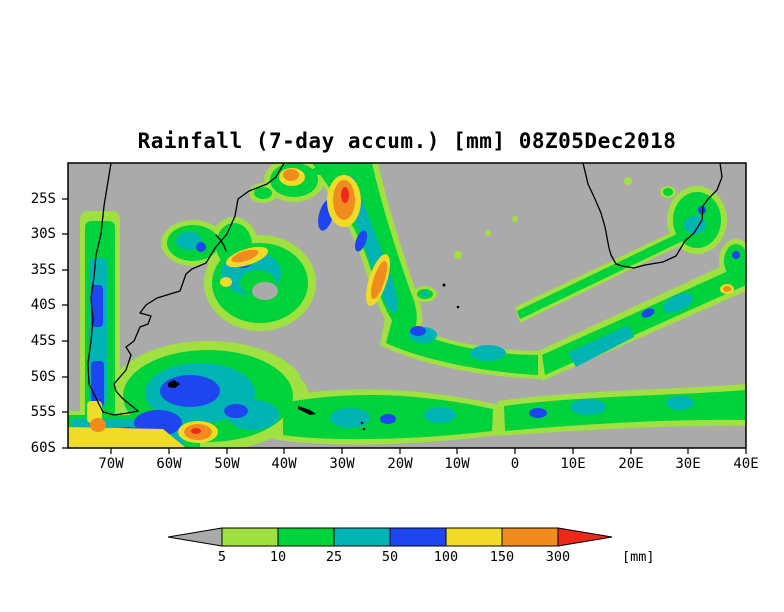 The width and height of the screenshot is (784, 612). What do you see at coordinates (334, 557) in the screenshot?
I see `colorbar-label-25: 25` at bounding box center [334, 557].